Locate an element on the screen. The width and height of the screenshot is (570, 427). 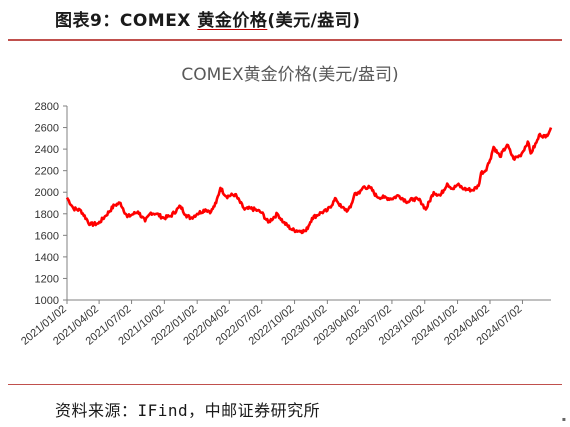
y-tick-label: 1800 is located at coordinates (47, 215).